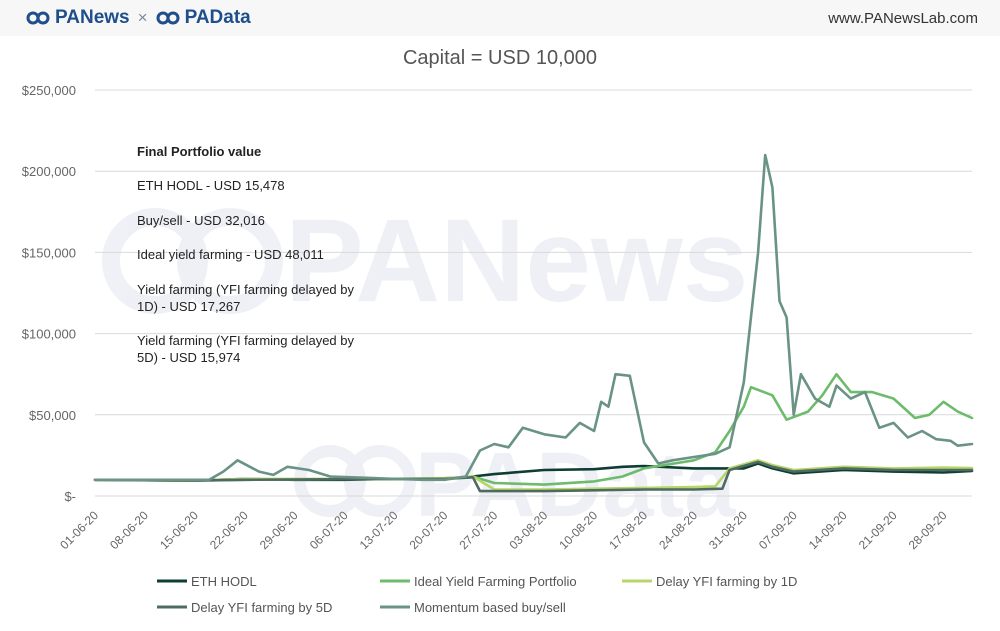 This screenshot has height=631, width=1000. Describe the element at coordinates (168, 18) in the screenshot. I see `padata-logo-icon` at that location.